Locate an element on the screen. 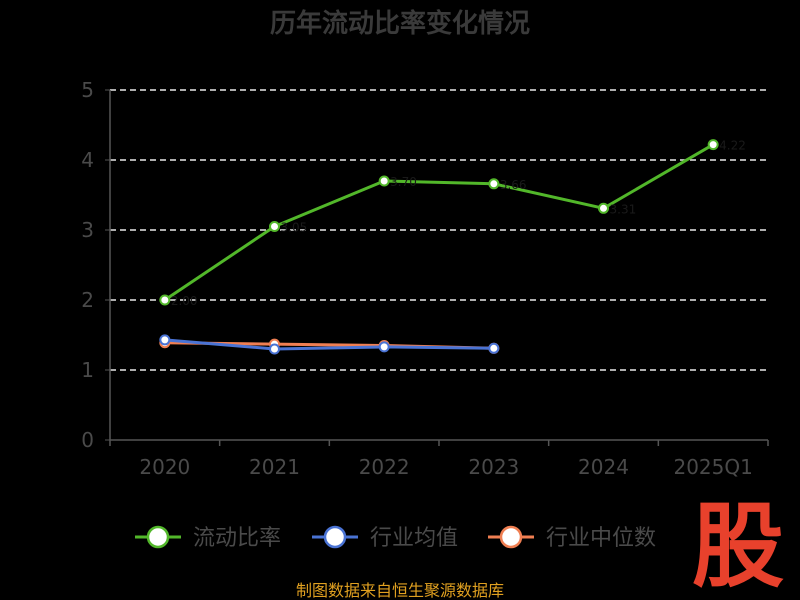 The width and height of the screenshot is (800, 600). data-label: 3.31 is located at coordinates (623, 209).